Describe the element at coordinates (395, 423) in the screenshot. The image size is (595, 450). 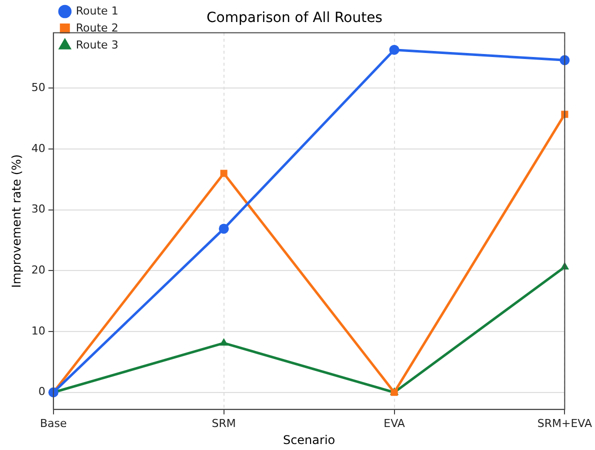
I see `x-tick-label: EVA` at that location.